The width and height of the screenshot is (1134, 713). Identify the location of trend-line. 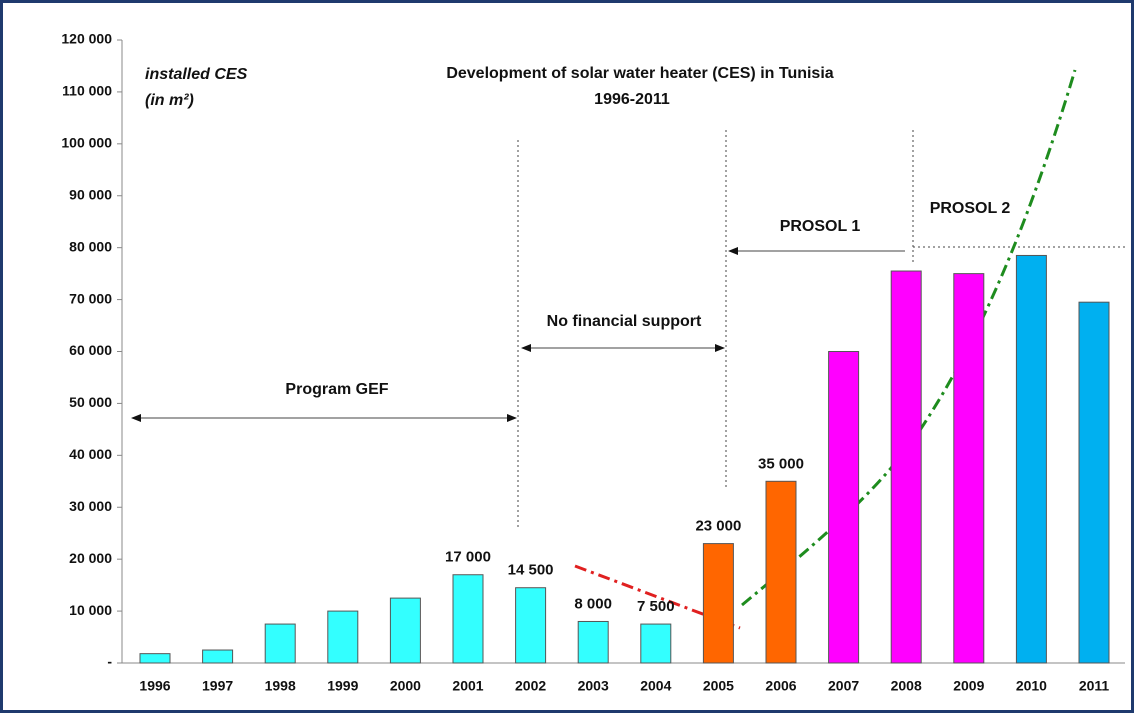
(657, 597).